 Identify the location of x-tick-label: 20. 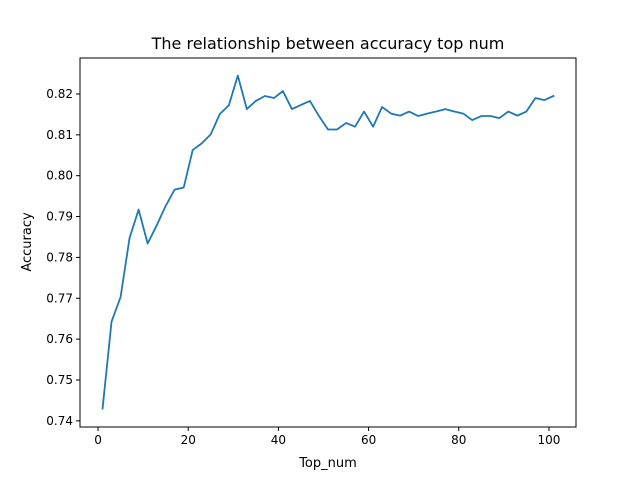
(188, 440).